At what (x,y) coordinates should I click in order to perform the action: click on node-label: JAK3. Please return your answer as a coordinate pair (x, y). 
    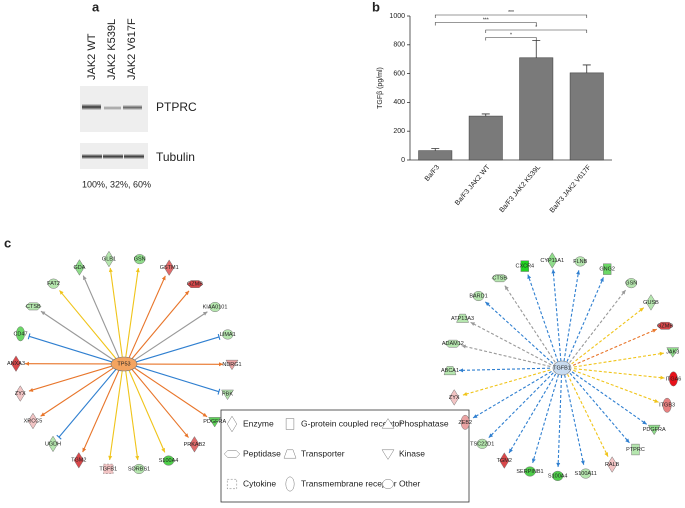
    Looking at the image, I should click on (672, 352).